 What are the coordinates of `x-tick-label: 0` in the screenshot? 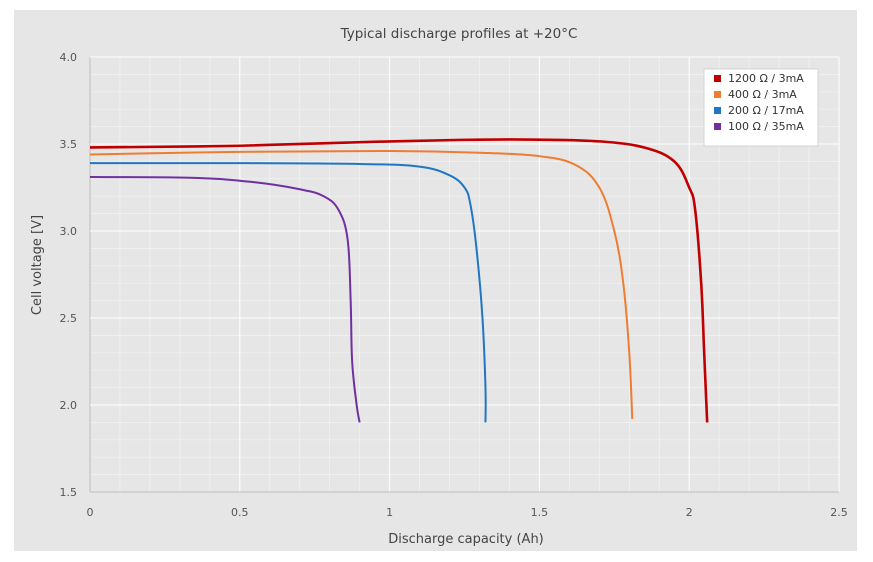 It's located at (90, 512).